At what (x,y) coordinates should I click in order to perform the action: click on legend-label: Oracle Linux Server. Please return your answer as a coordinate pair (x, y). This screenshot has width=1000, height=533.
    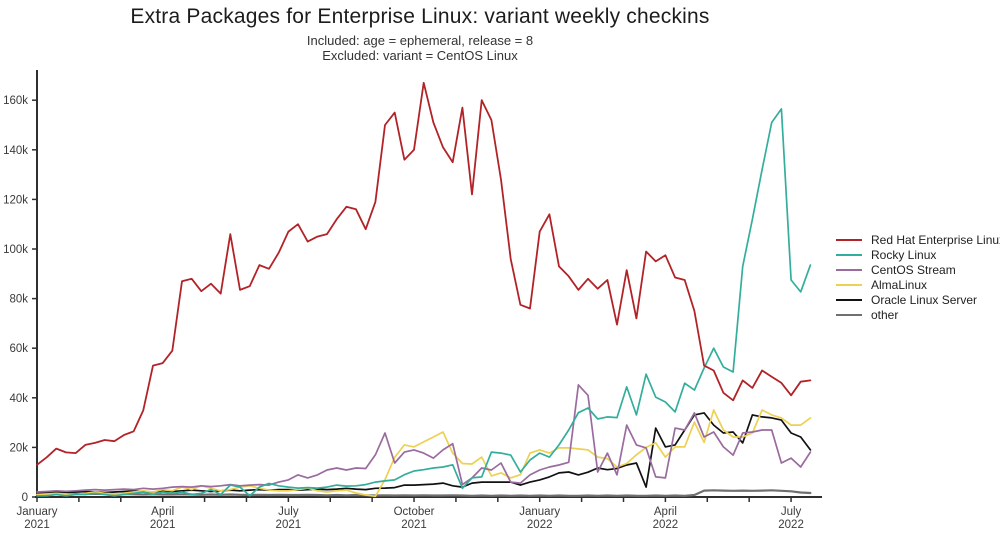
    Looking at the image, I should click on (924, 300).